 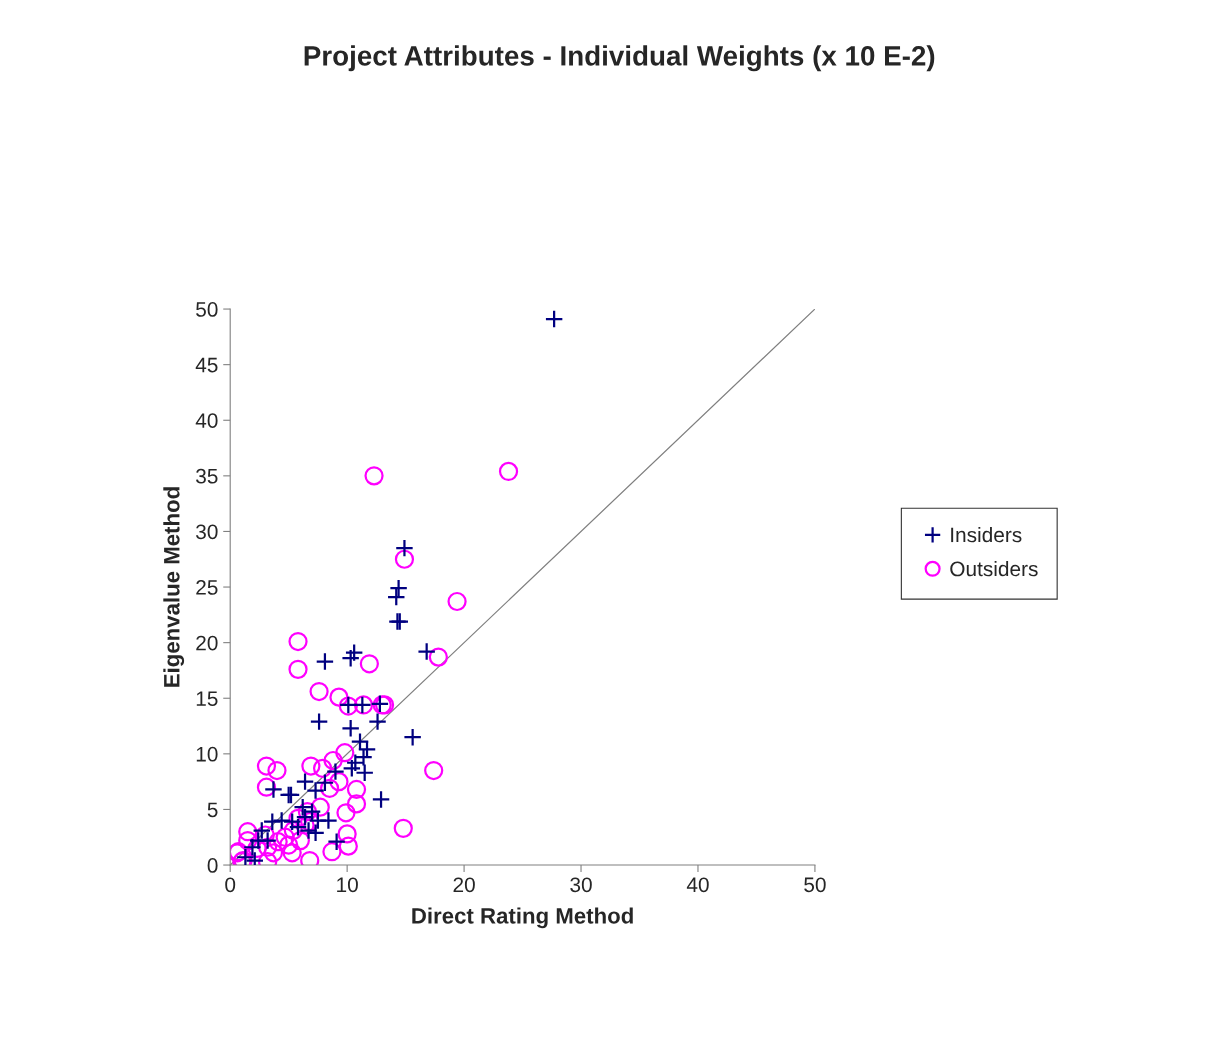 I want to click on y-tick-label: 20, so click(x=207, y=643).